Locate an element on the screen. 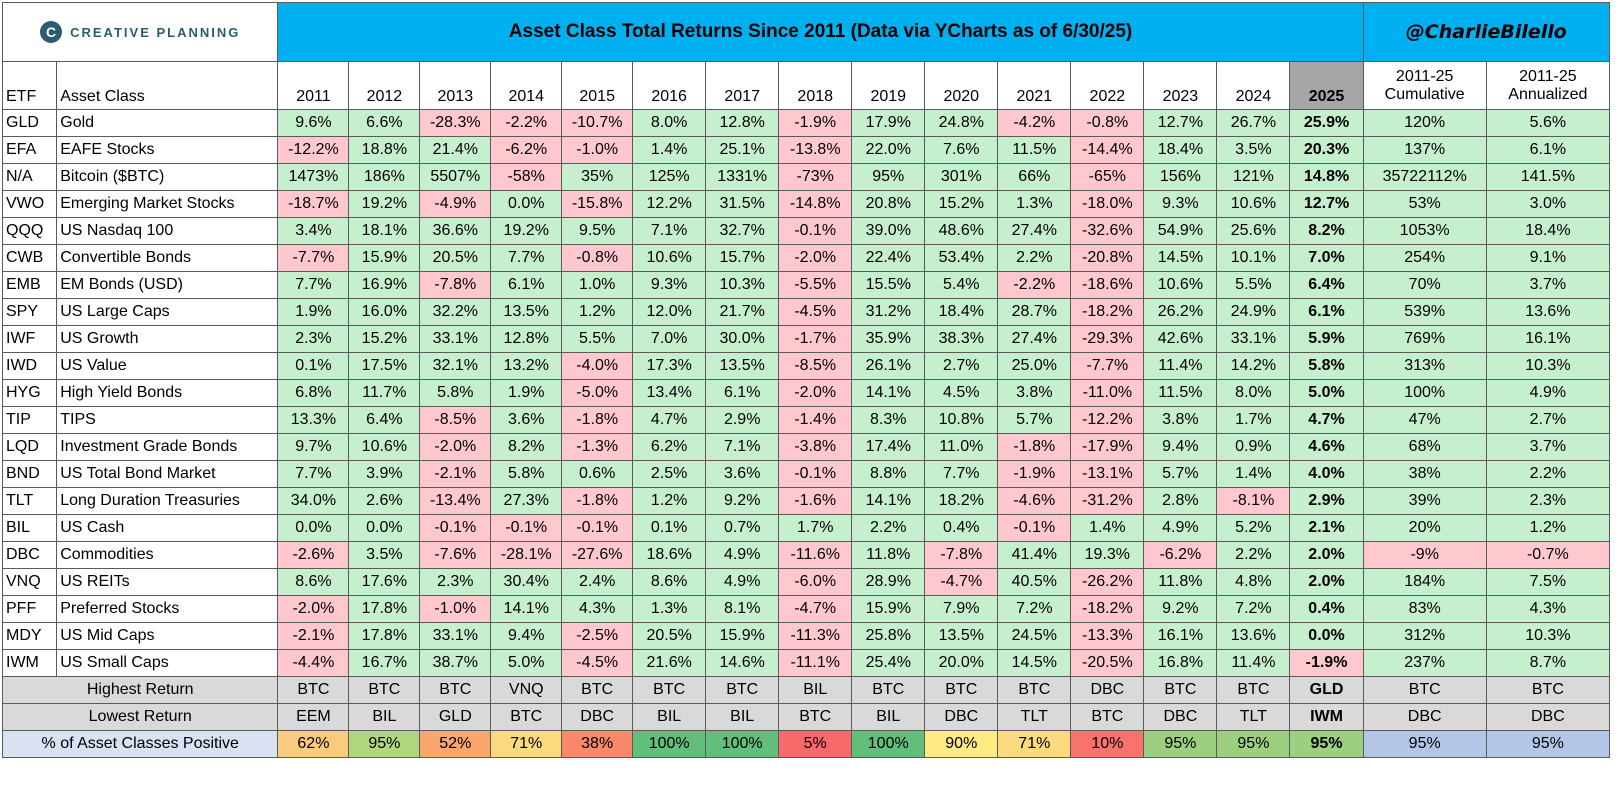  annualized-cell: 18.4% is located at coordinates (1548, 231).